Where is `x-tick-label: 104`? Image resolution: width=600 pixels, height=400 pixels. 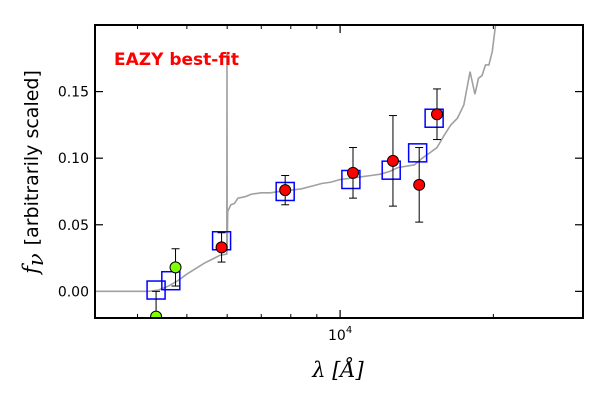 x-tick-label: 104 is located at coordinates (340, 334).